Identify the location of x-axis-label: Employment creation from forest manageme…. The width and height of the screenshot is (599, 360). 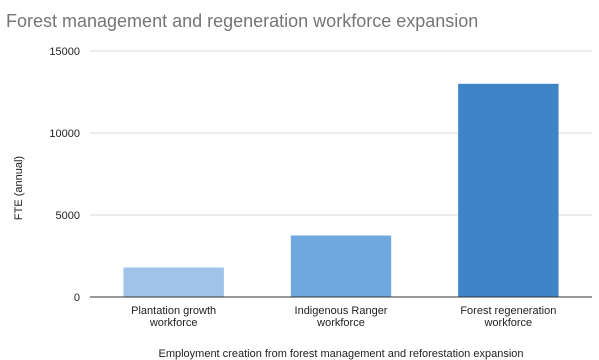
(340, 354).